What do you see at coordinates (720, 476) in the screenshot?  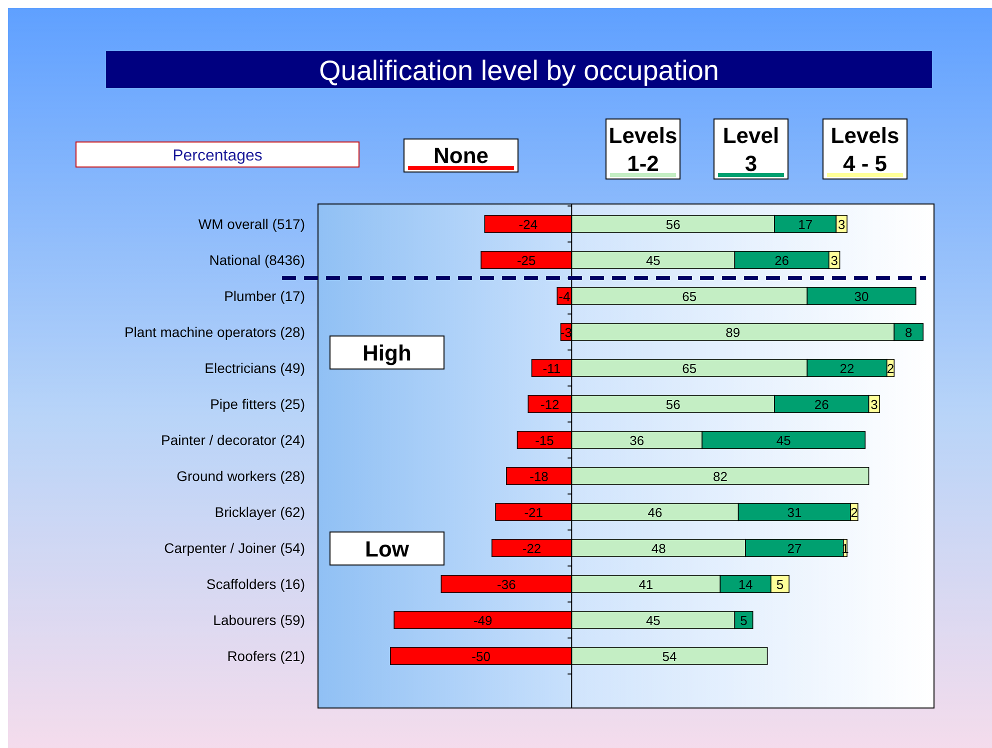 I see `data-label: 82` at bounding box center [720, 476].